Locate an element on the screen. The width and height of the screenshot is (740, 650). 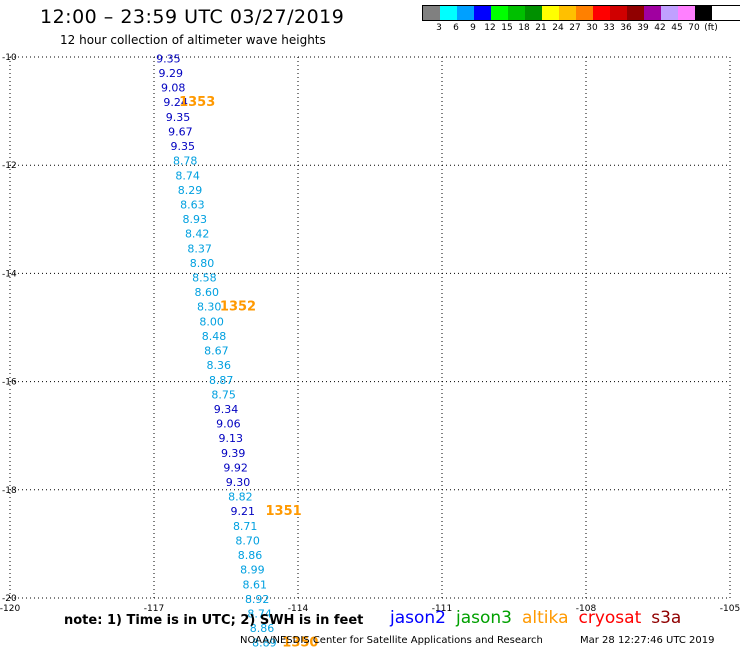
wave-height-value: 8.75 is located at coordinates (223, 394).